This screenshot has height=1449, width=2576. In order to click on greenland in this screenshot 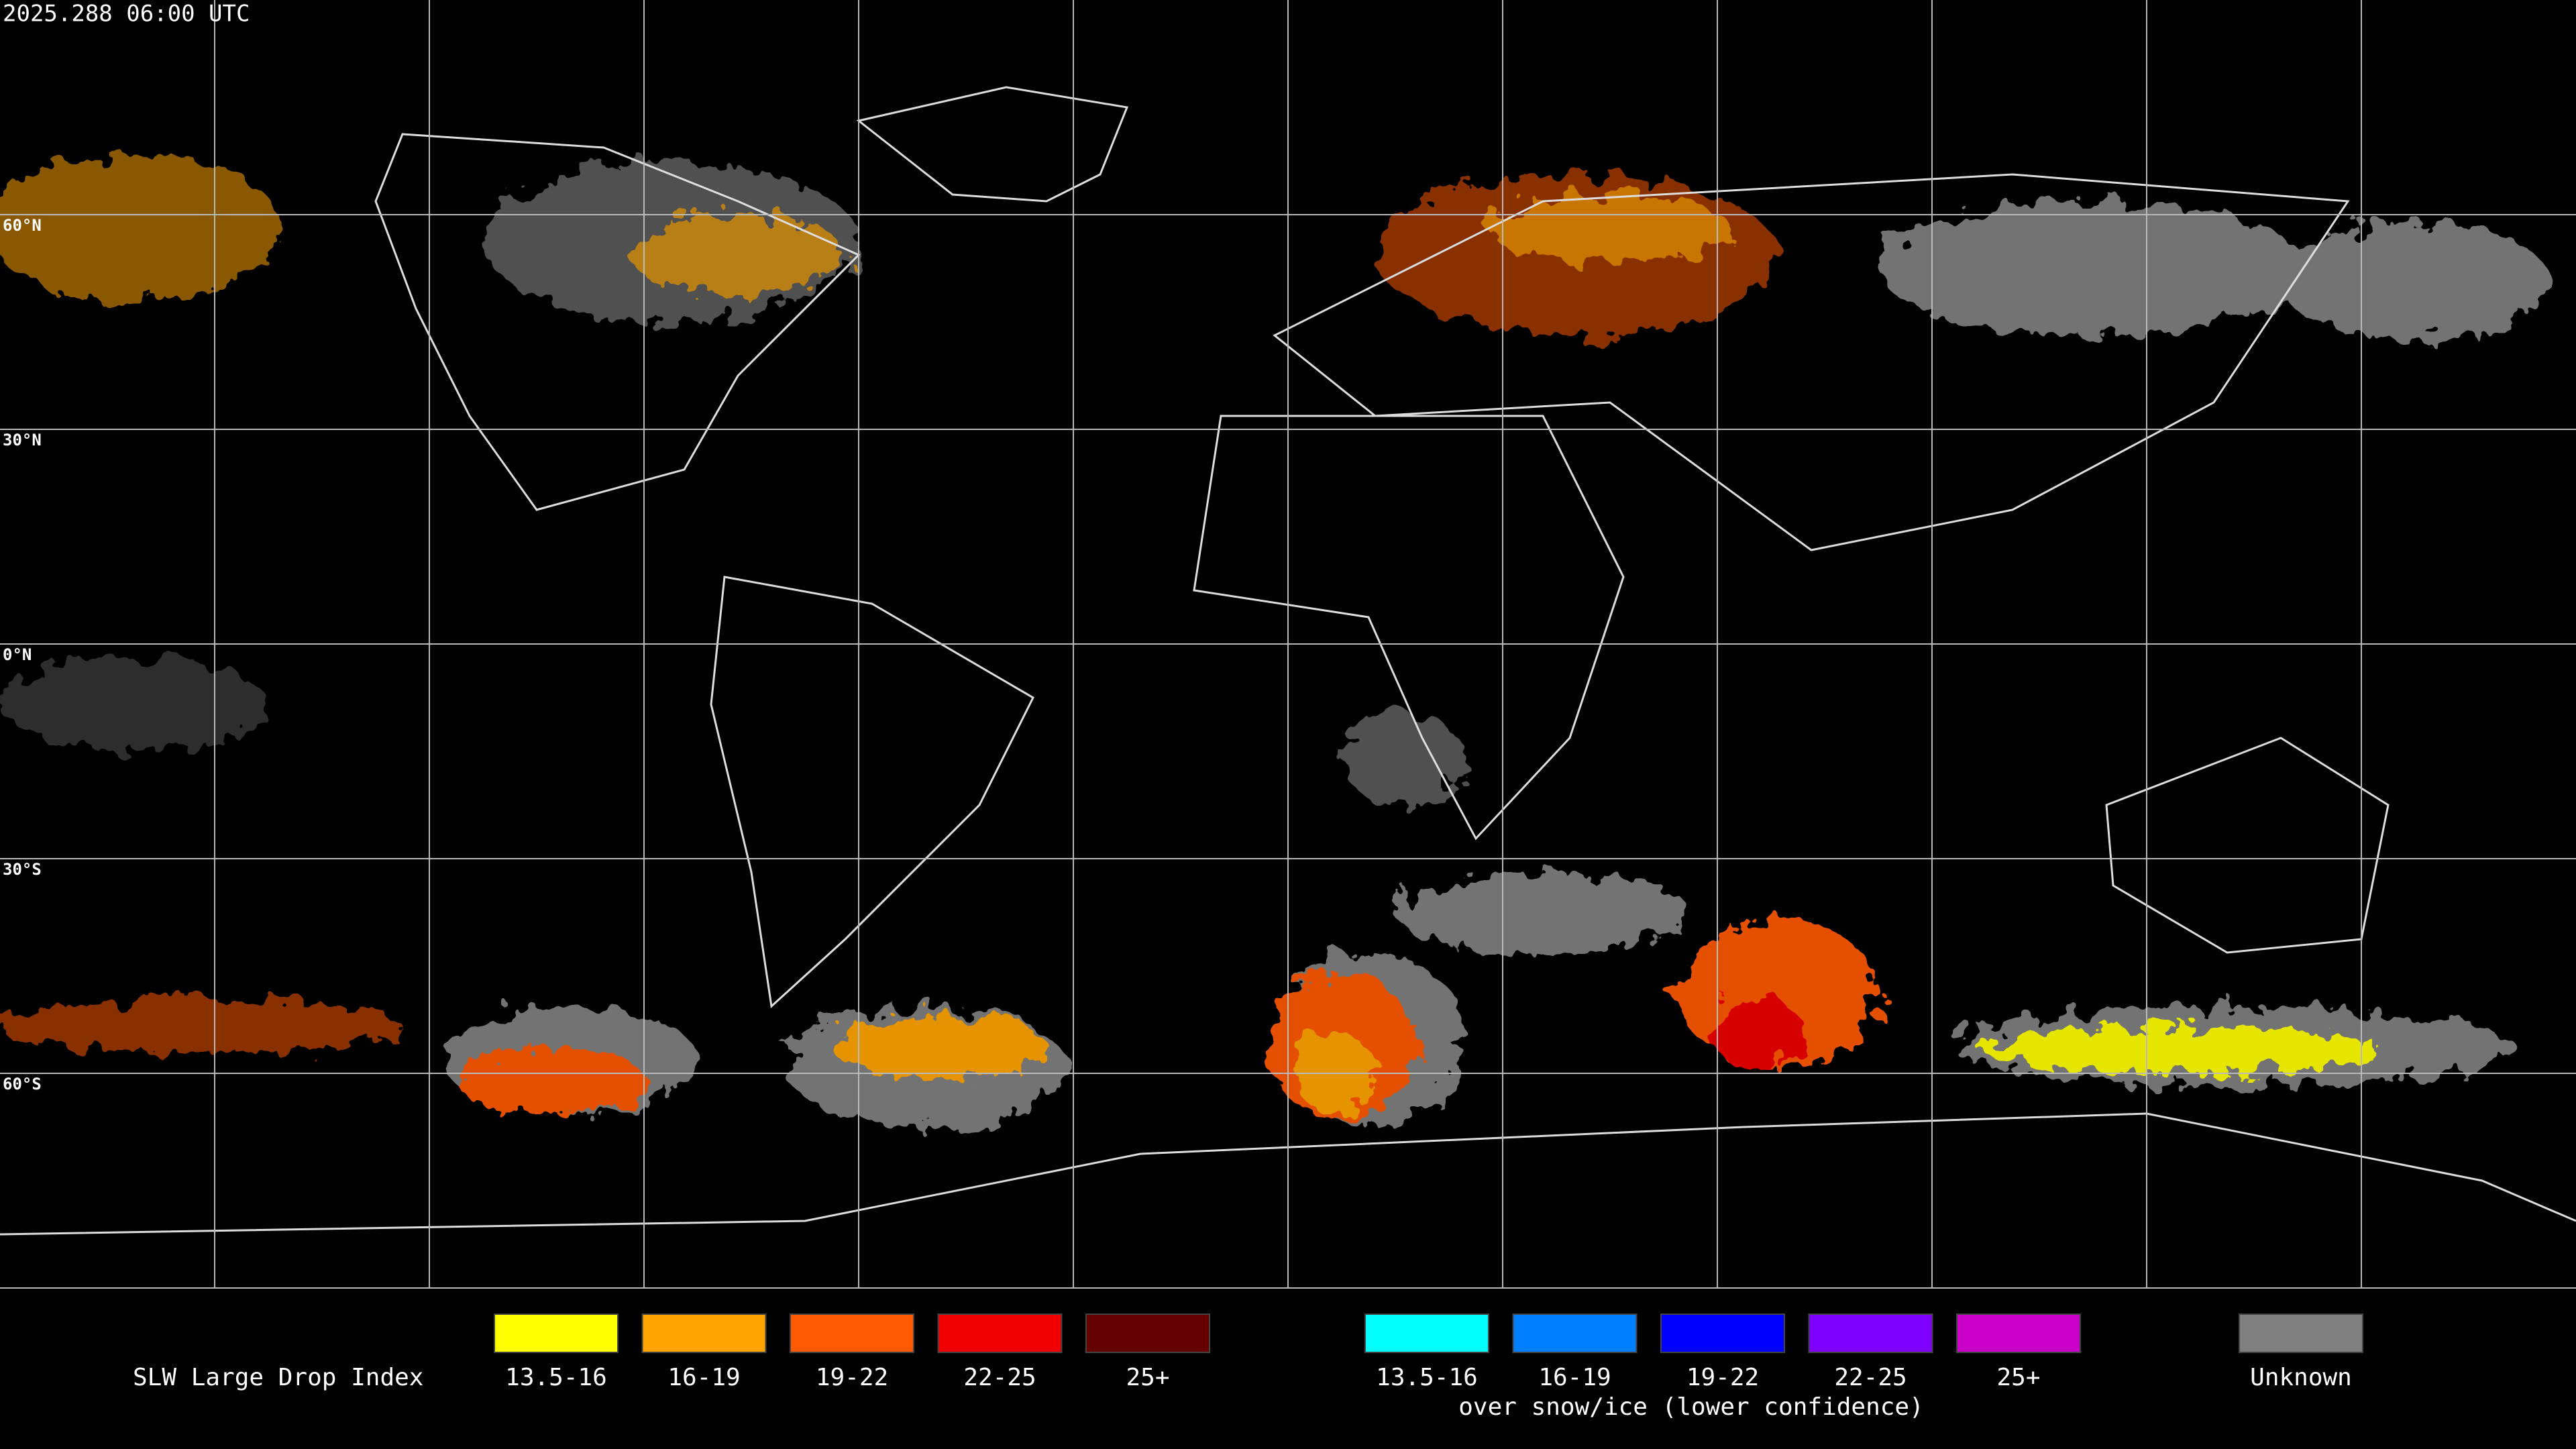, I will do `click(992, 144)`.